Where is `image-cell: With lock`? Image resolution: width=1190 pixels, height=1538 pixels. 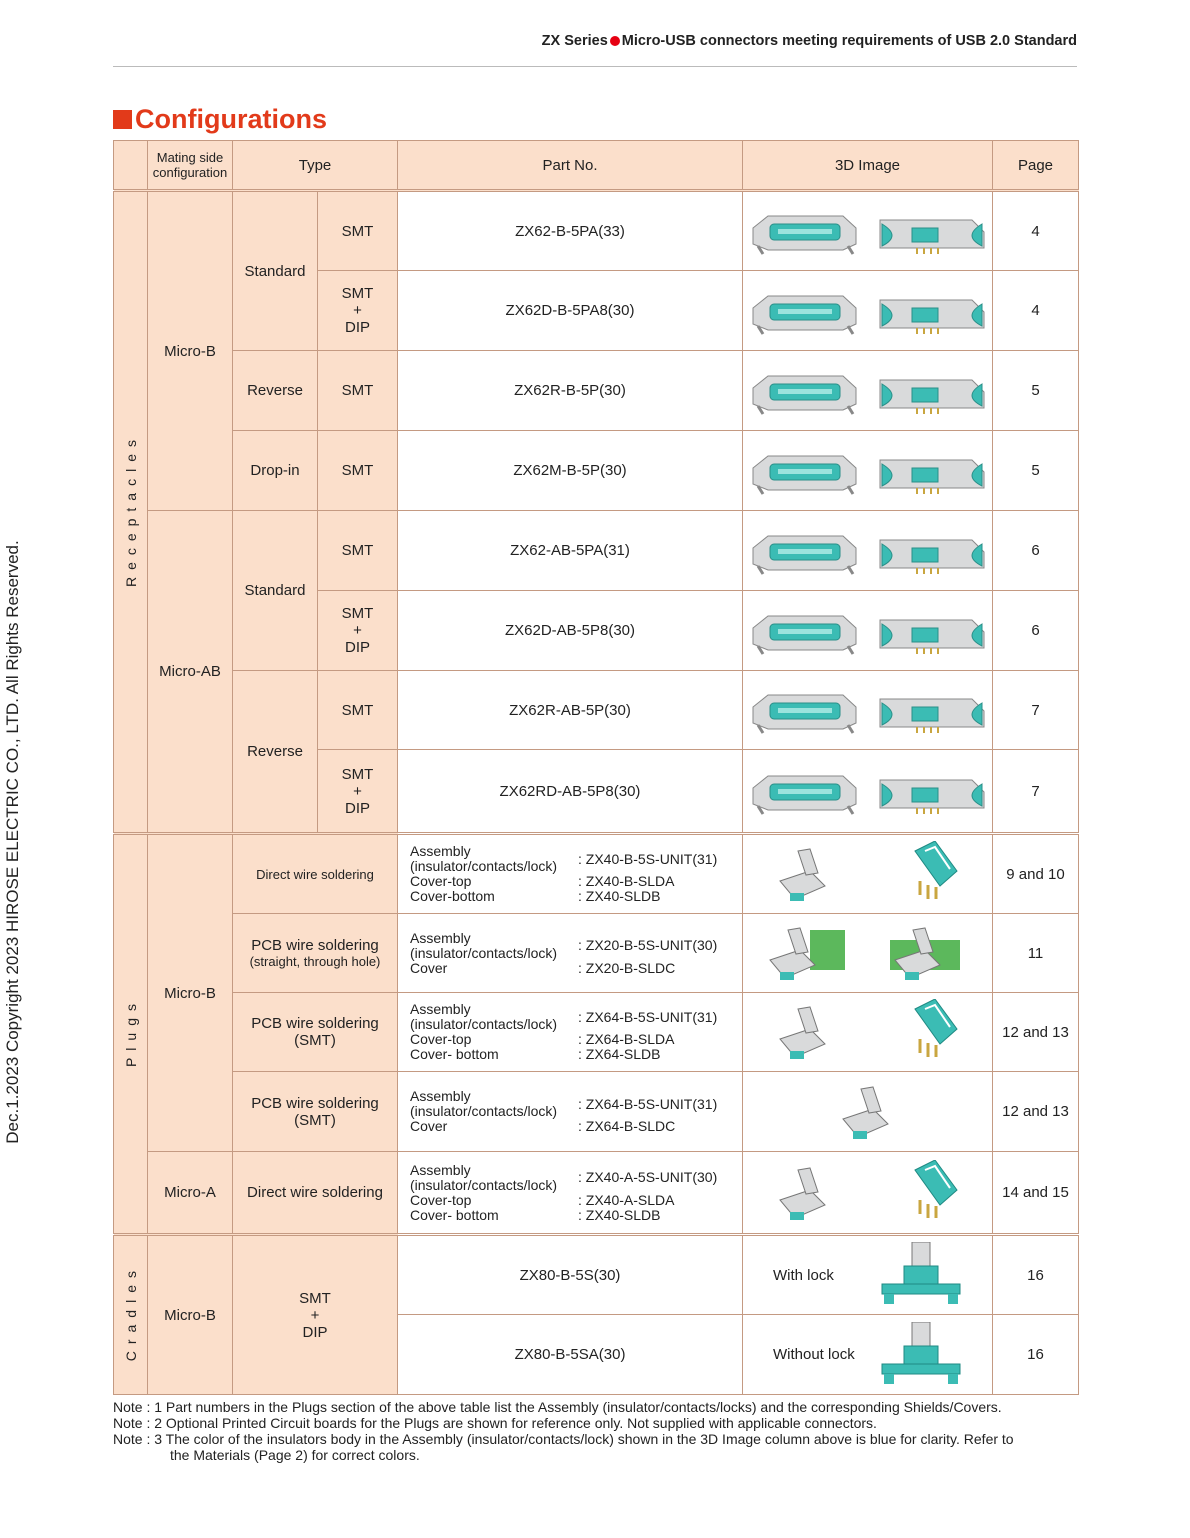
image-cell: With lock is located at coordinates (867, 1274).